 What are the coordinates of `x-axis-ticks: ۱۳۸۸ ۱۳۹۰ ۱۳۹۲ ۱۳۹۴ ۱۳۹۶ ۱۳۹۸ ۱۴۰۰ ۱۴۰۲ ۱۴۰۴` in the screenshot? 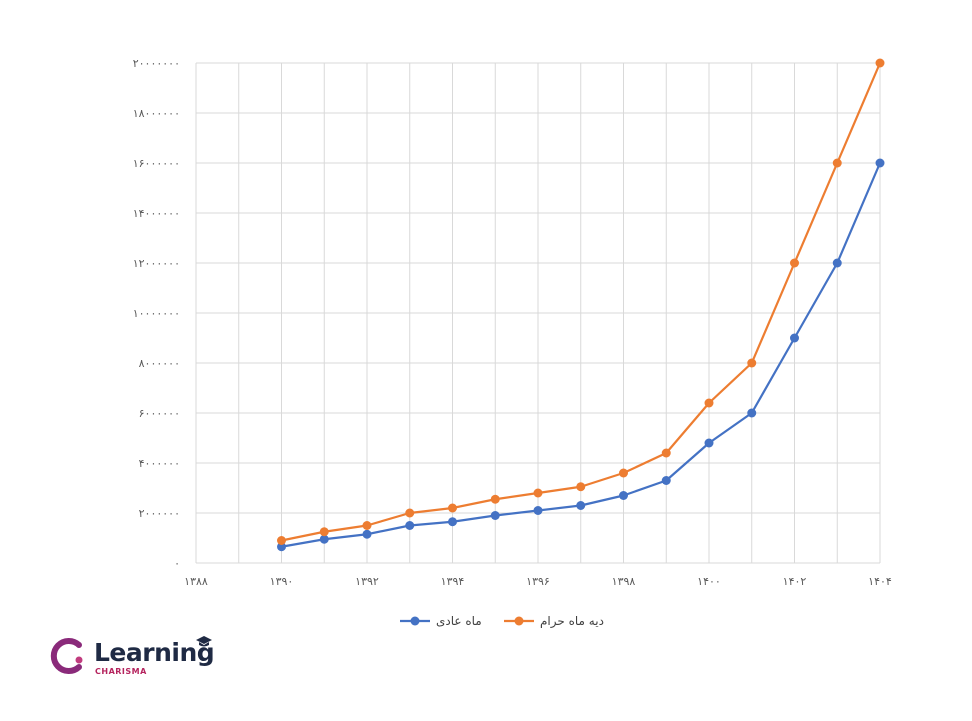 It's located at (538, 581).